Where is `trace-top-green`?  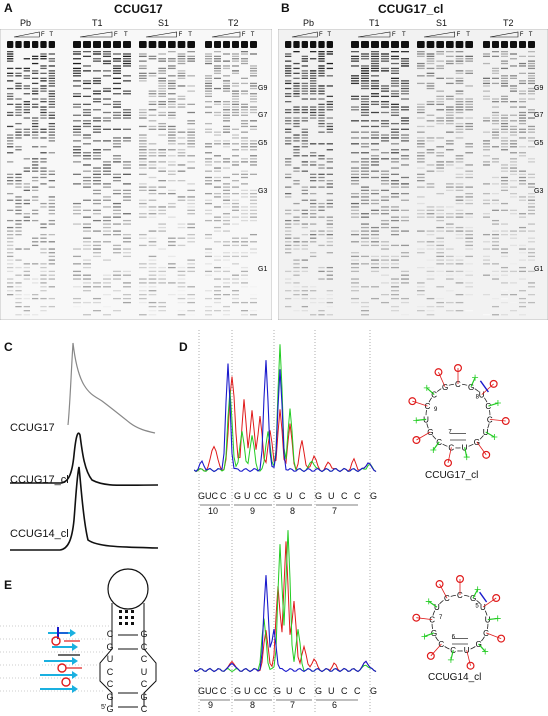
trace-top-green is located at coordinates (285, 408).